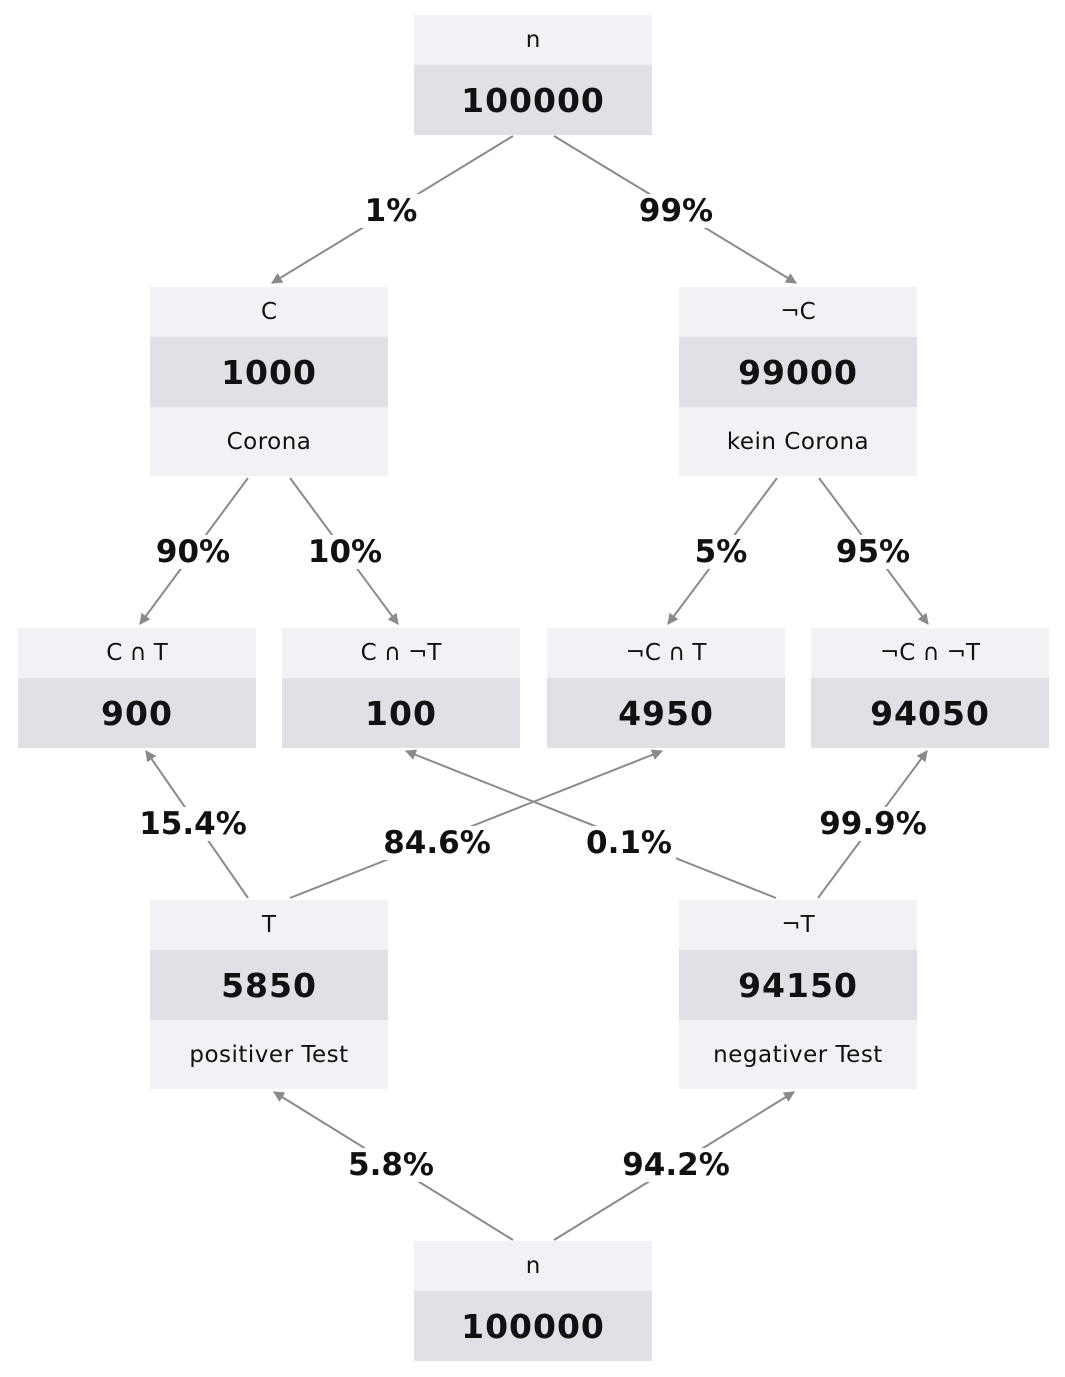  I want to click on node-c: C 1000 Corona, so click(269, 381).